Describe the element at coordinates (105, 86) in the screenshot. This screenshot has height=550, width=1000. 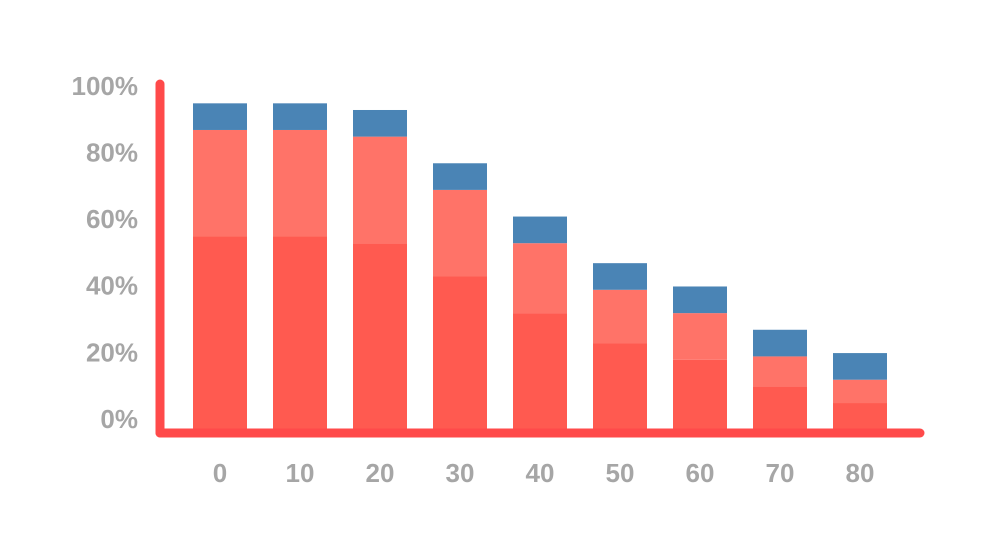
I see `y-tick-label: 100%` at that location.